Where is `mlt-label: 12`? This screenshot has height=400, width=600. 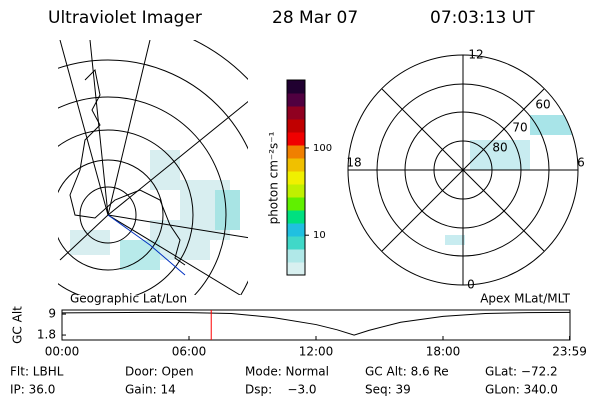
mlt-label: 12 is located at coordinates (475, 55).